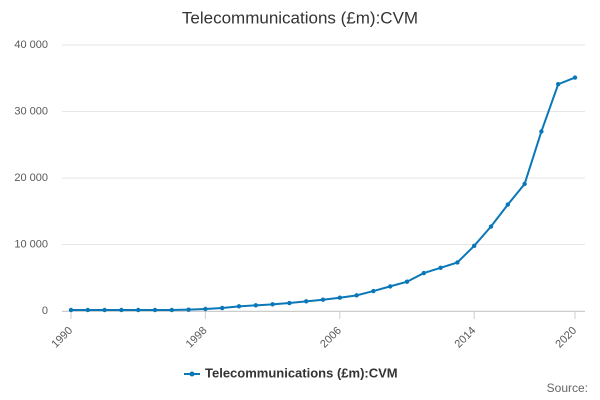  What do you see at coordinates (300, 17) in the screenshot?
I see `chart-title: Telecommunications (£m):CVM` at bounding box center [300, 17].